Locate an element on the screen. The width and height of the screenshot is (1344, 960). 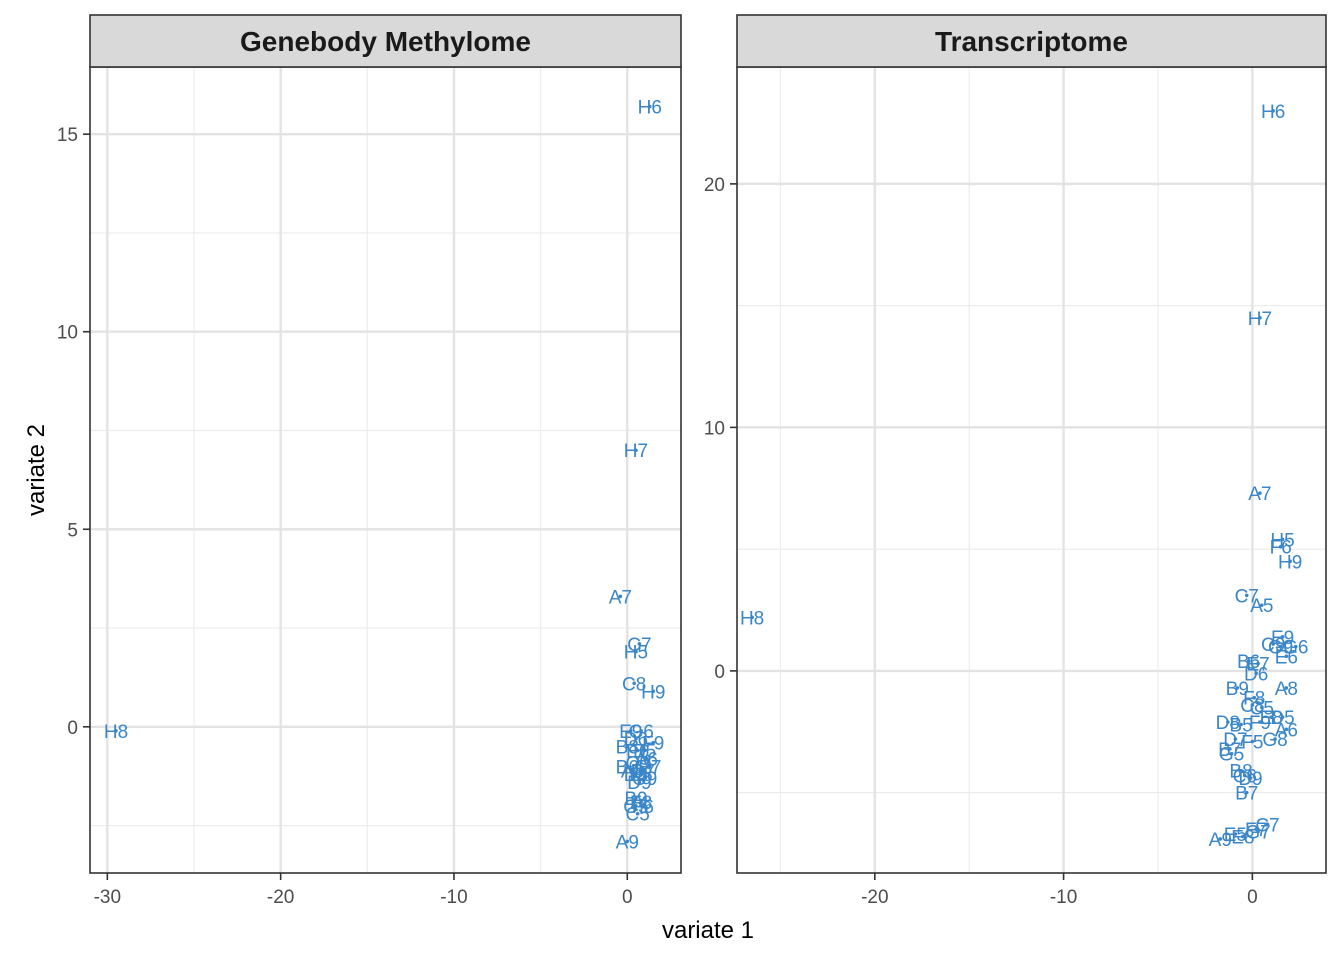
point-label: G7 is located at coordinates (1257, 833).